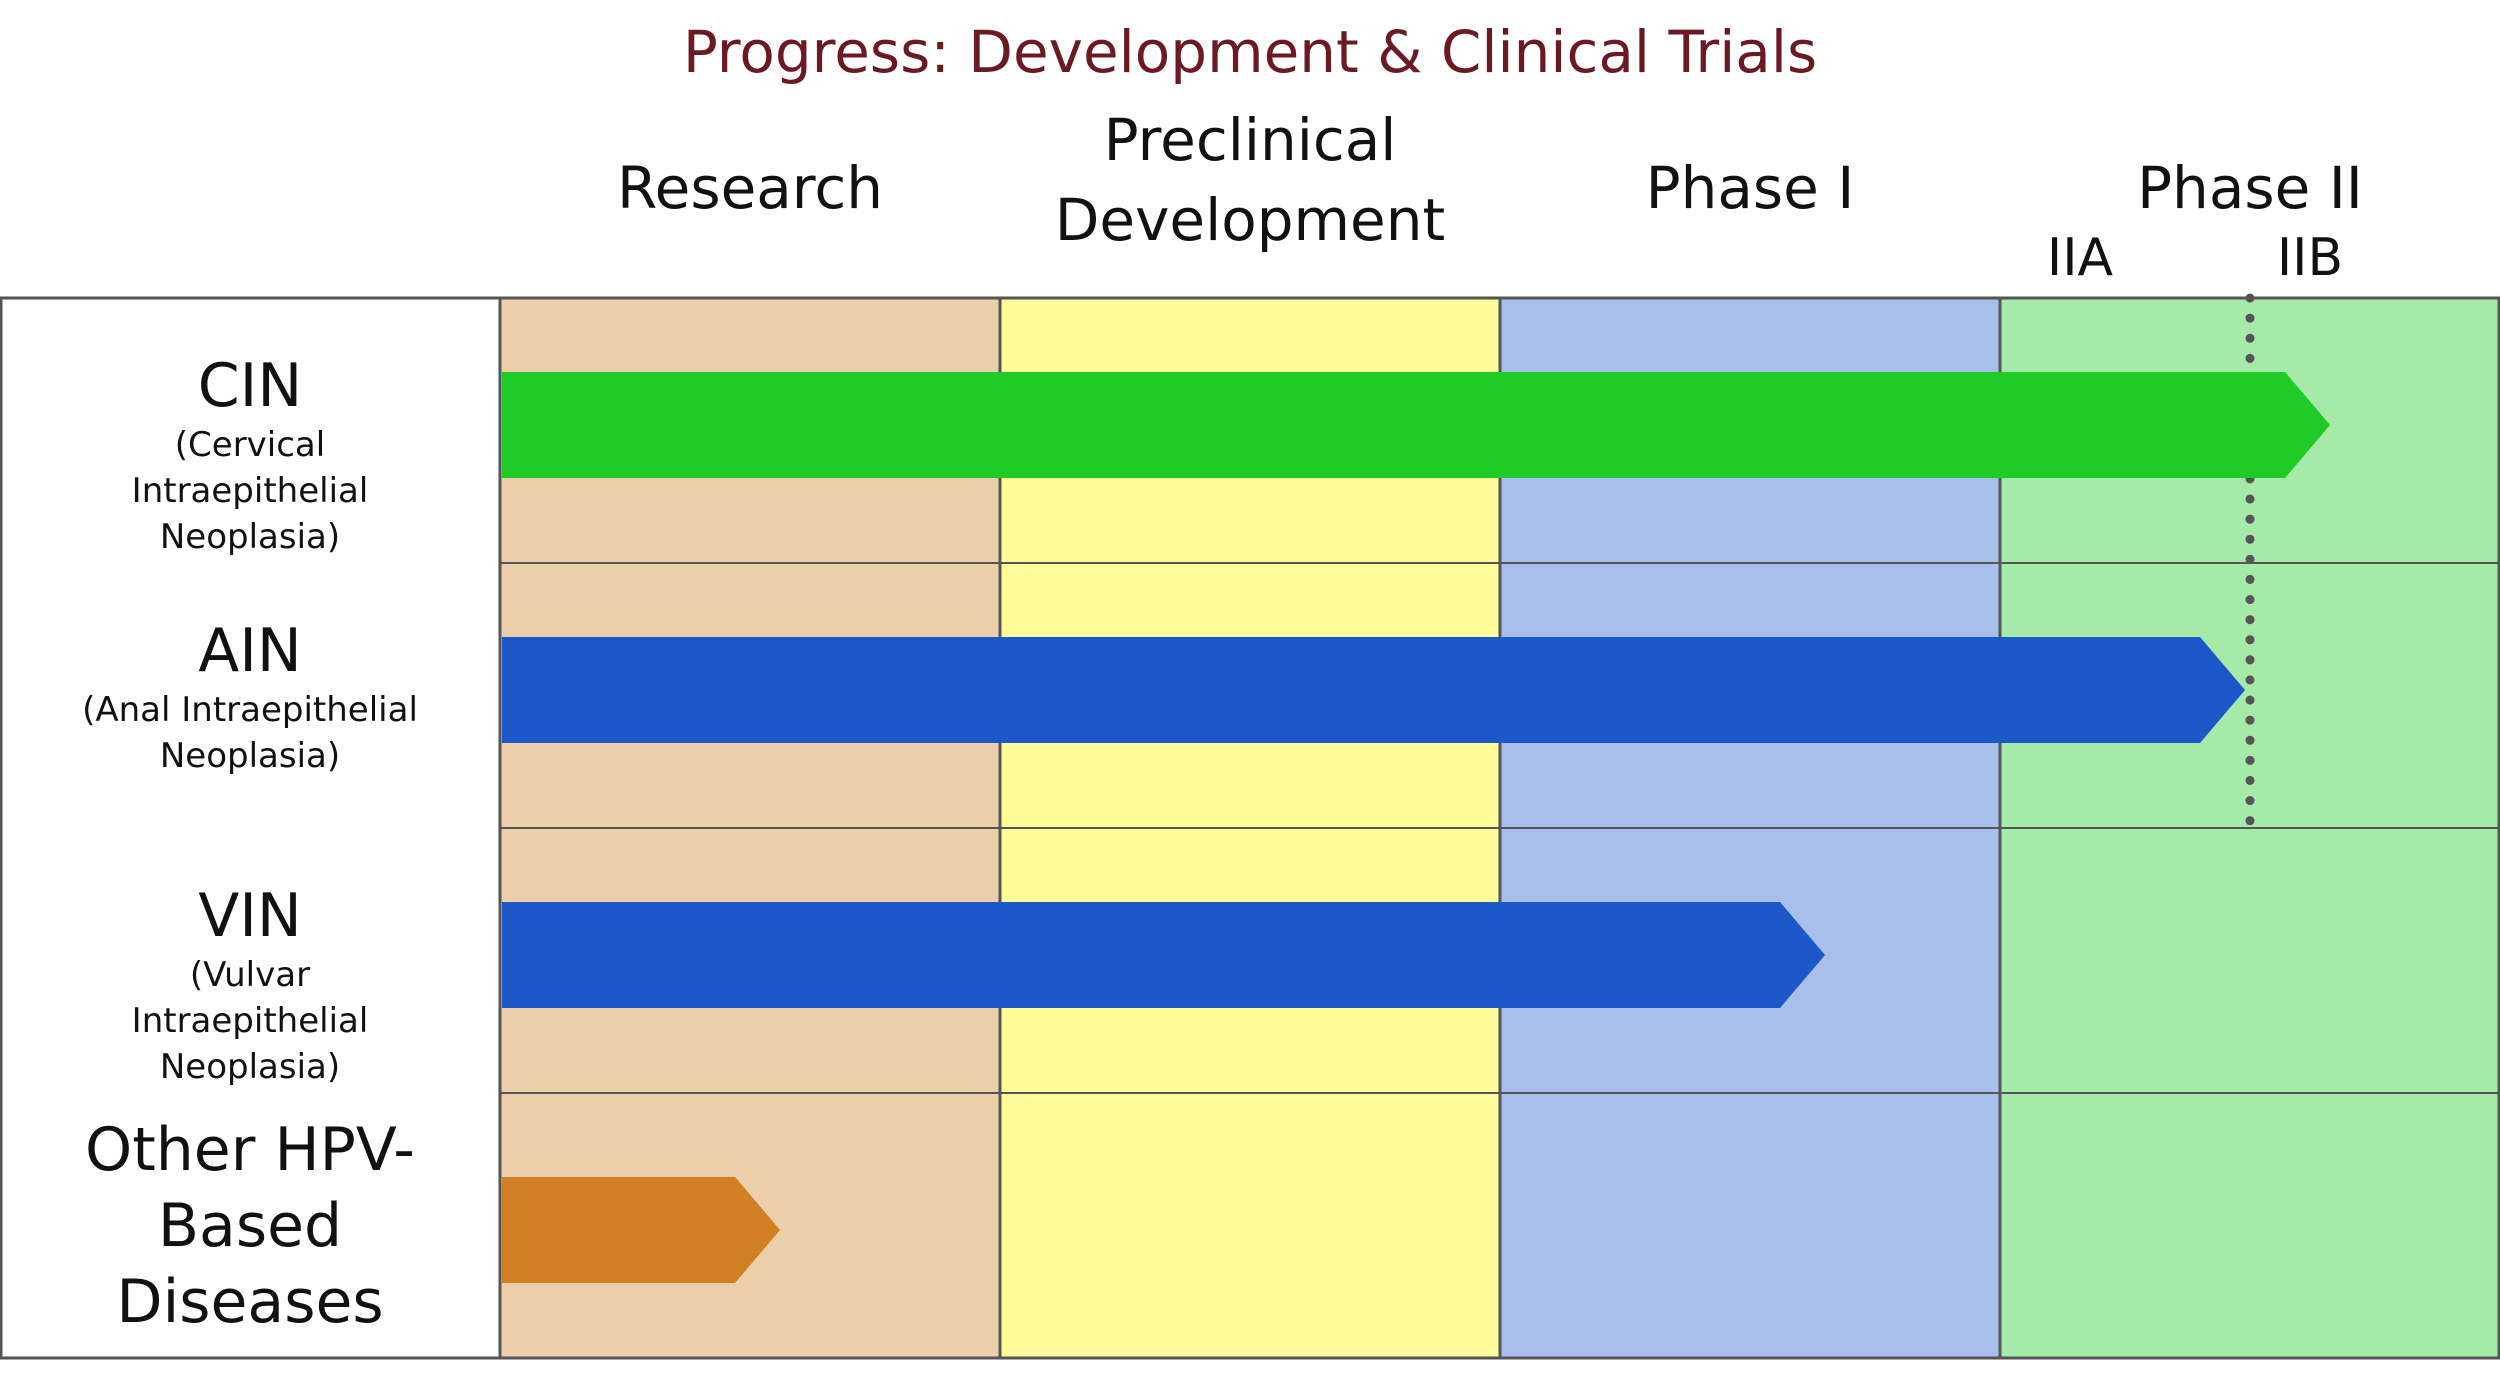 The width and height of the screenshot is (2500, 1375). Describe the element at coordinates (750, 188) in the screenshot. I see `stage-header-research: Research` at that location.